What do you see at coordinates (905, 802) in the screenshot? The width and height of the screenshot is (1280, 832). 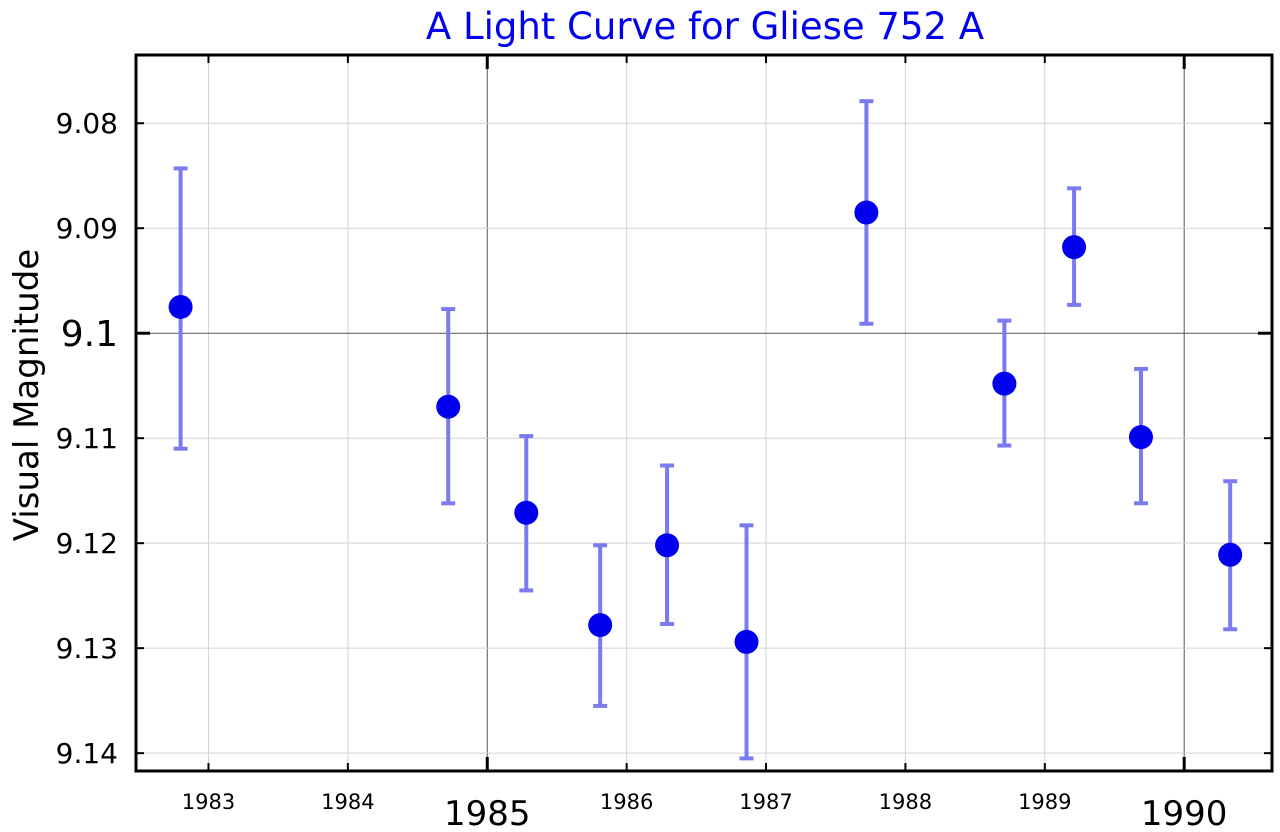 I see `x-tick-label: 1988` at bounding box center [905, 802].